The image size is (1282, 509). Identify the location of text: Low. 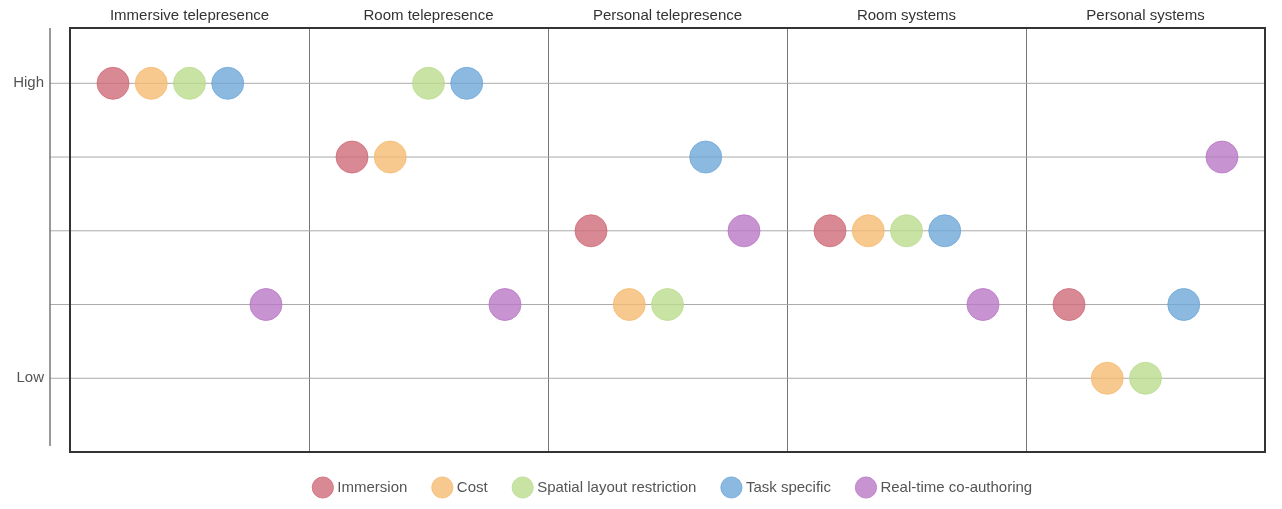
(30, 377).